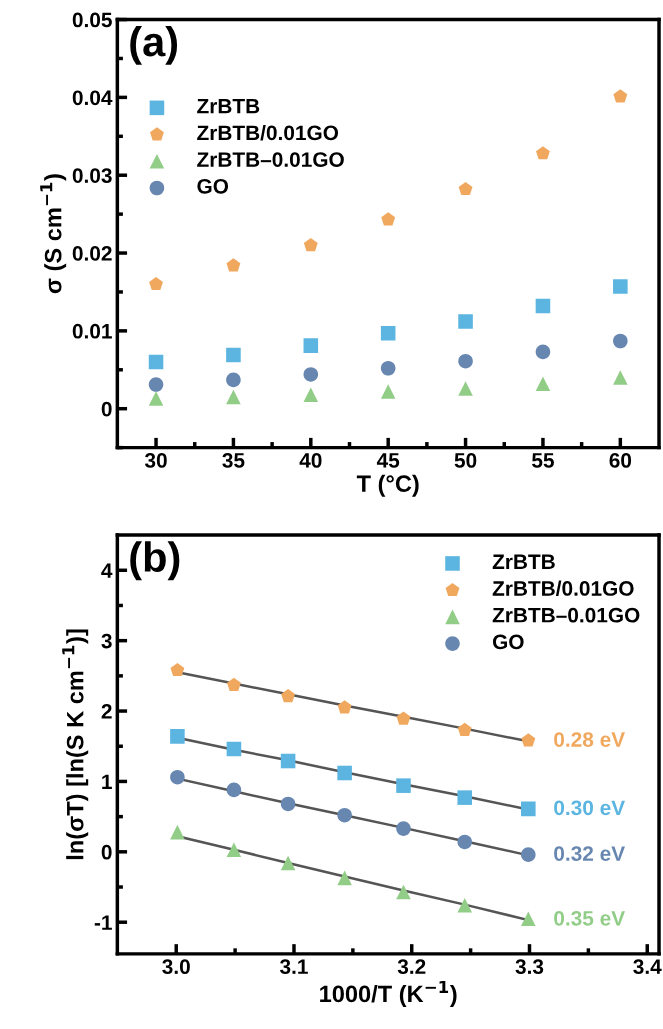 The height and width of the screenshot is (1029, 663). Describe the element at coordinates (107, 781) in the screenshot. I see `y-tick-label: 1` at that location.